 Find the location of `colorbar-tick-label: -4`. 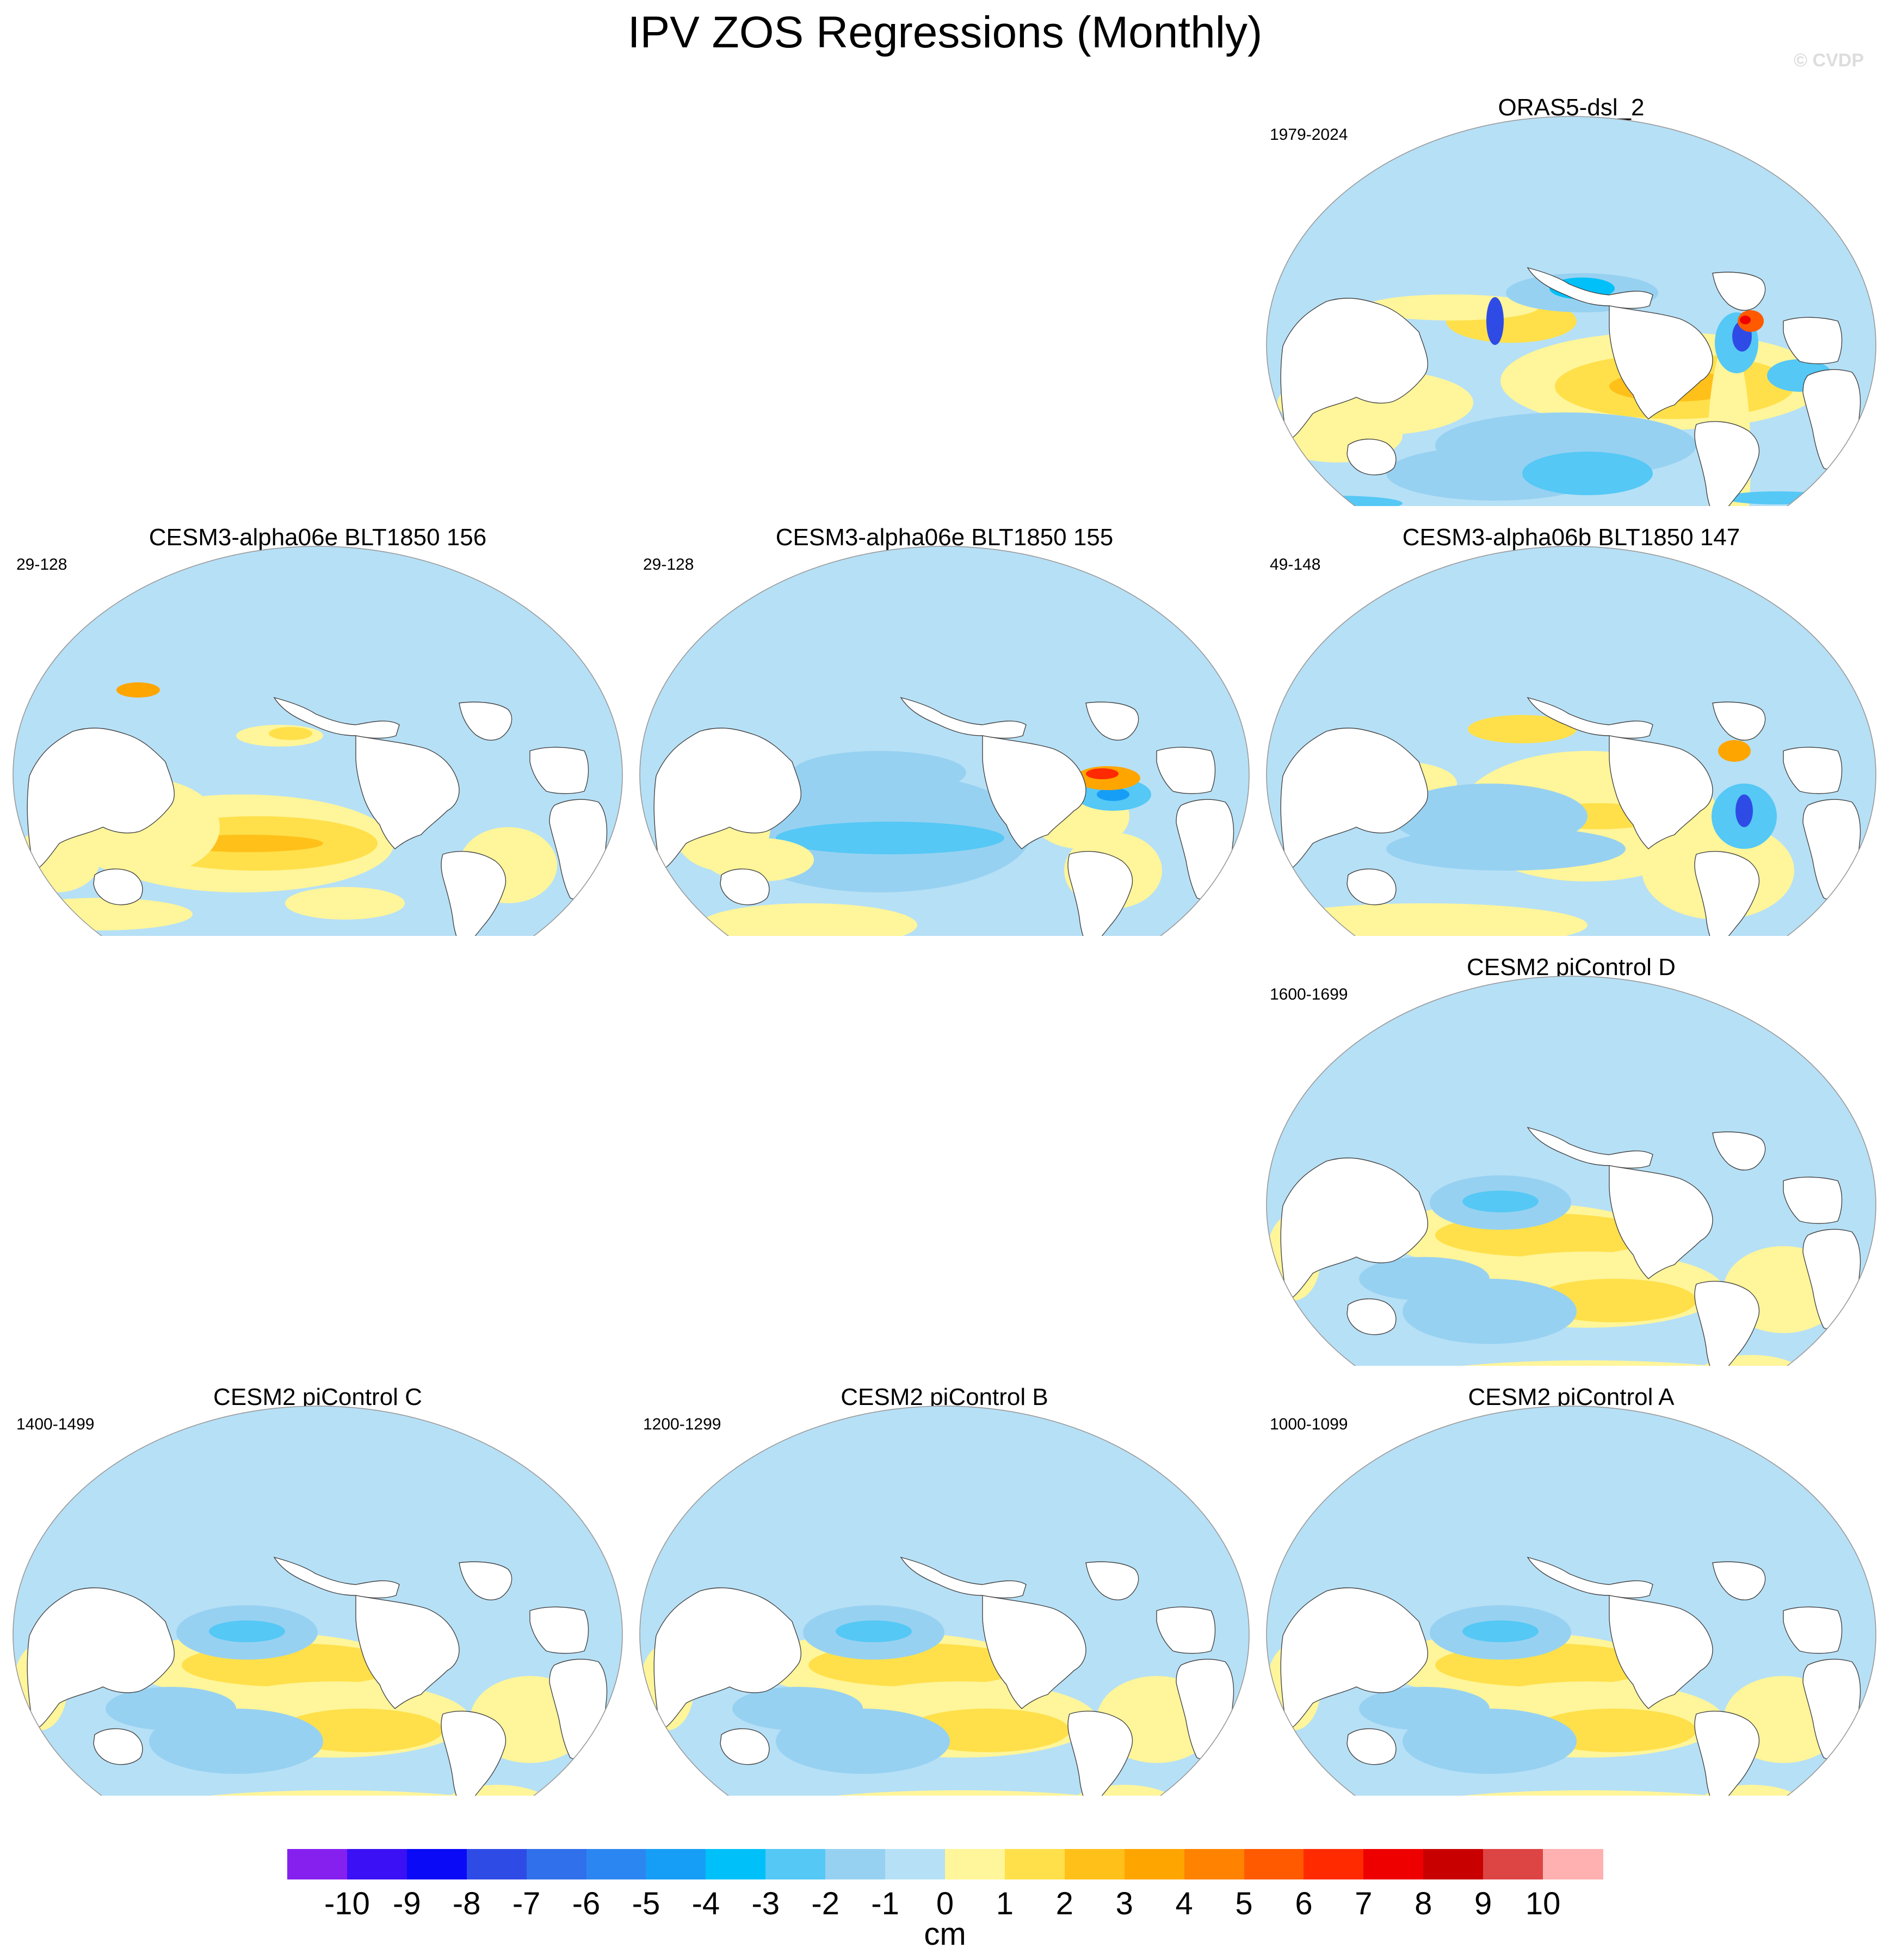

colorbar-tick-label: -4 is located at coordinates (705, 1903).